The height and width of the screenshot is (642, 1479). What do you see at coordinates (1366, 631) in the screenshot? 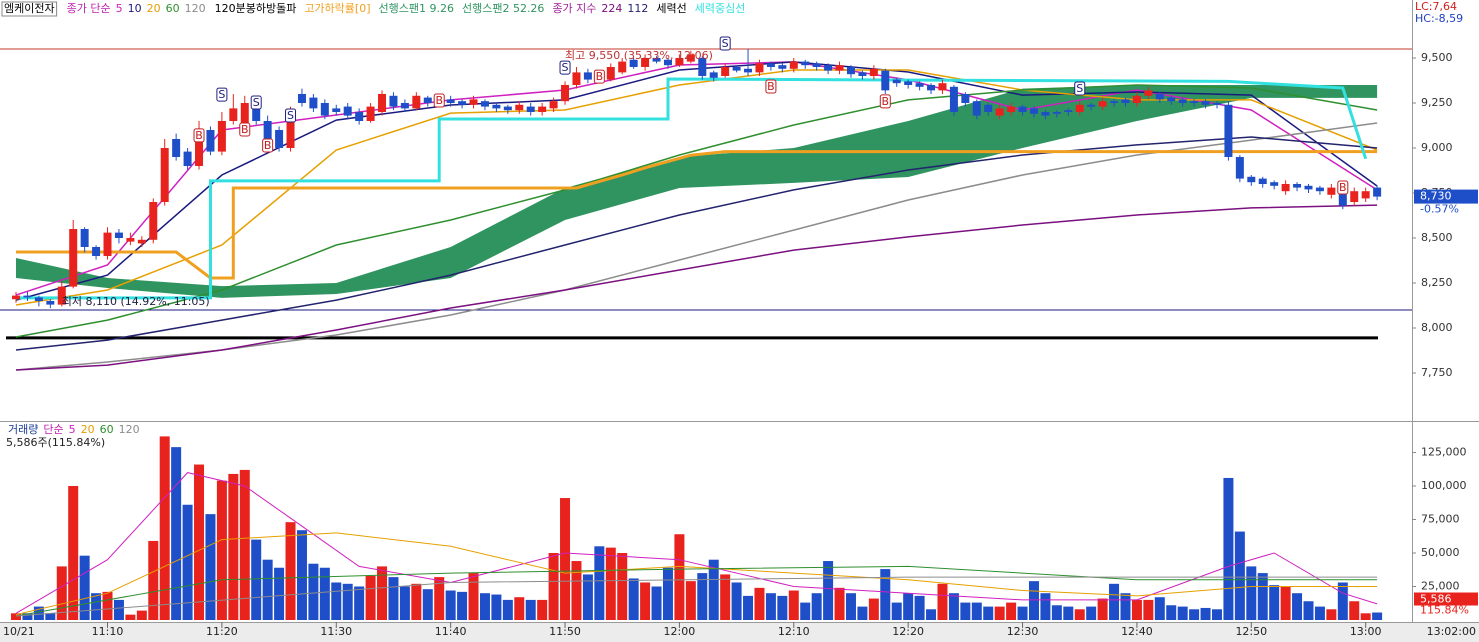
I see `x-tick-label: 13:00` at bounding box center [1366, 631].